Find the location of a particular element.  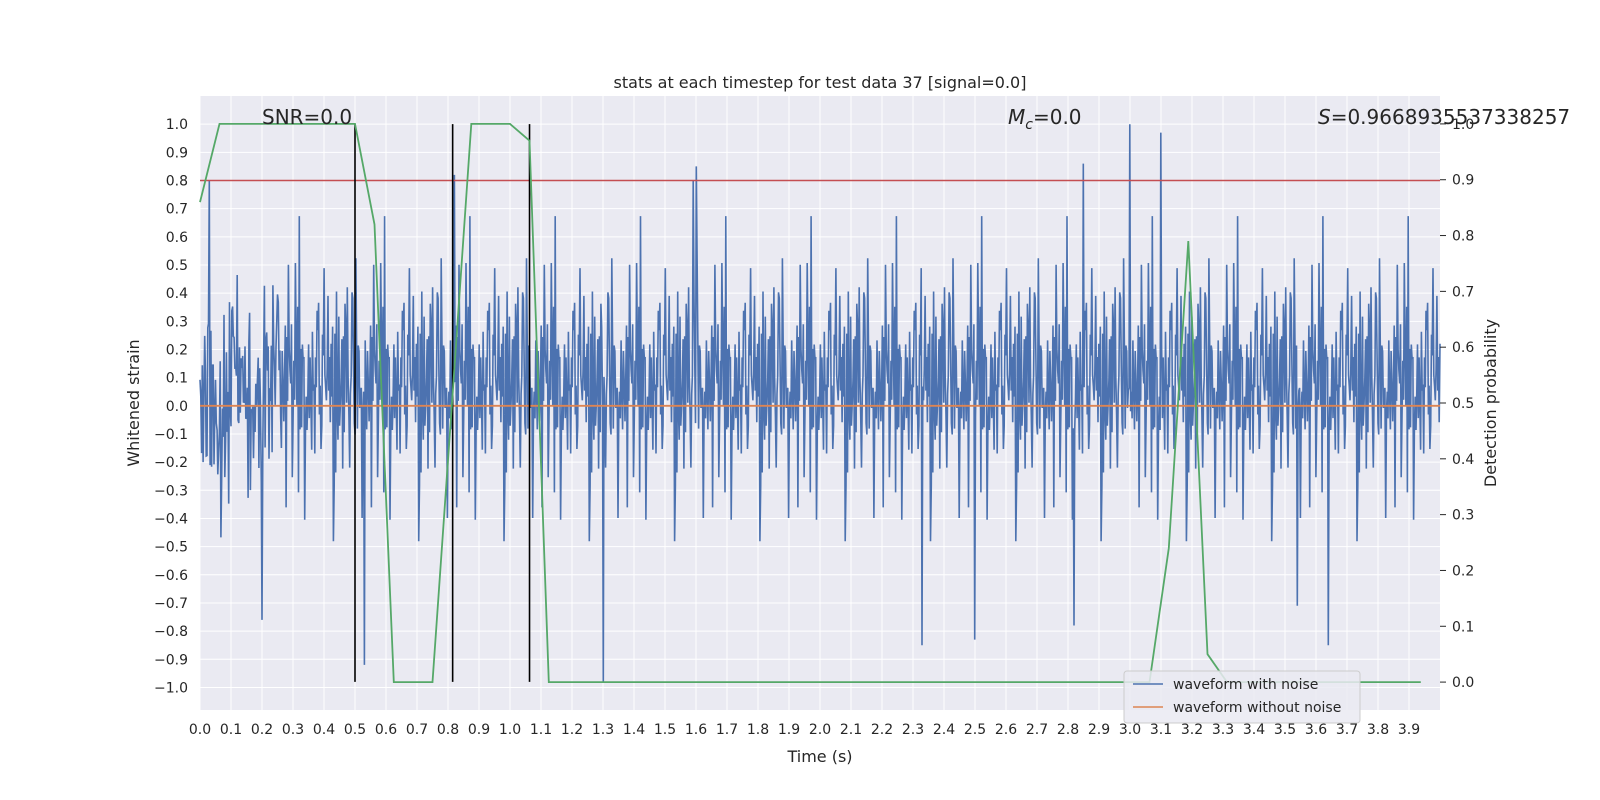

mc-annotation: Mc=0.0 is located at coordinates (1045, 119).